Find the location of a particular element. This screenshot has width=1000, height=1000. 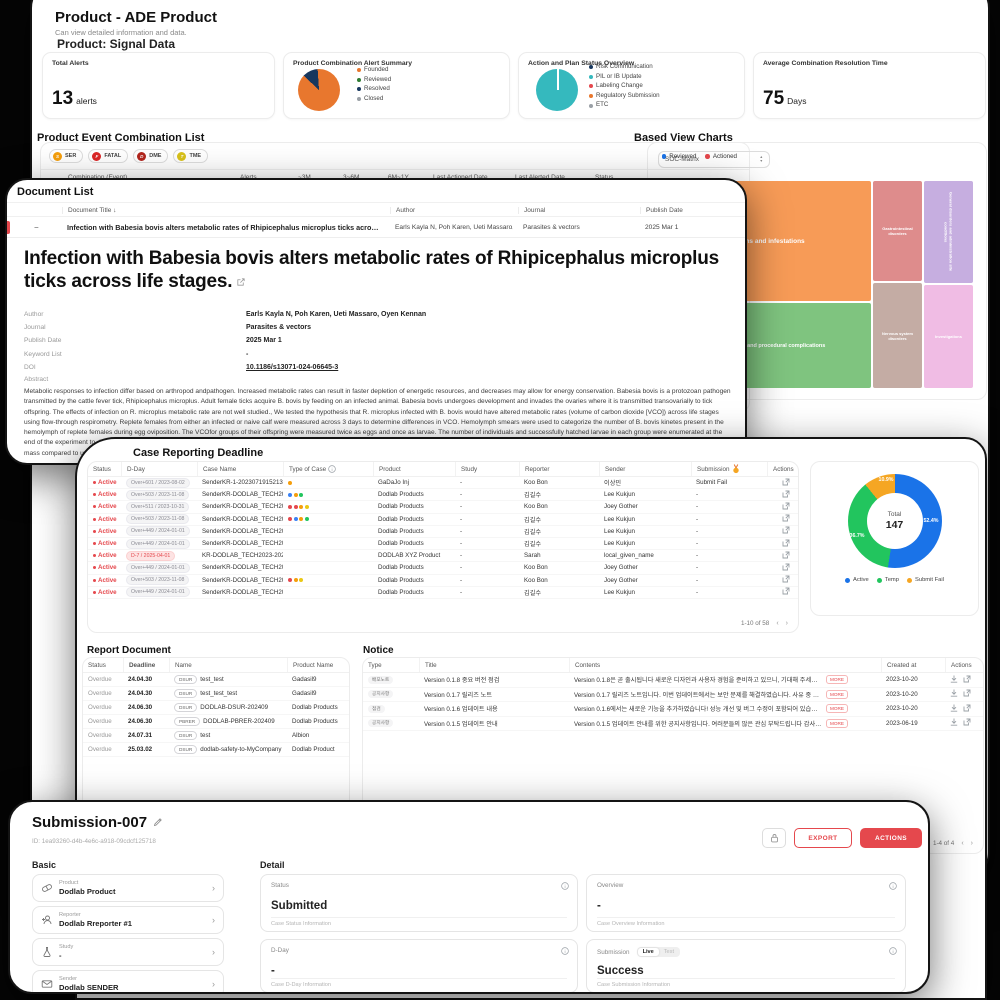

basic-card-study: Study - › is located at coordinates (128, 952).